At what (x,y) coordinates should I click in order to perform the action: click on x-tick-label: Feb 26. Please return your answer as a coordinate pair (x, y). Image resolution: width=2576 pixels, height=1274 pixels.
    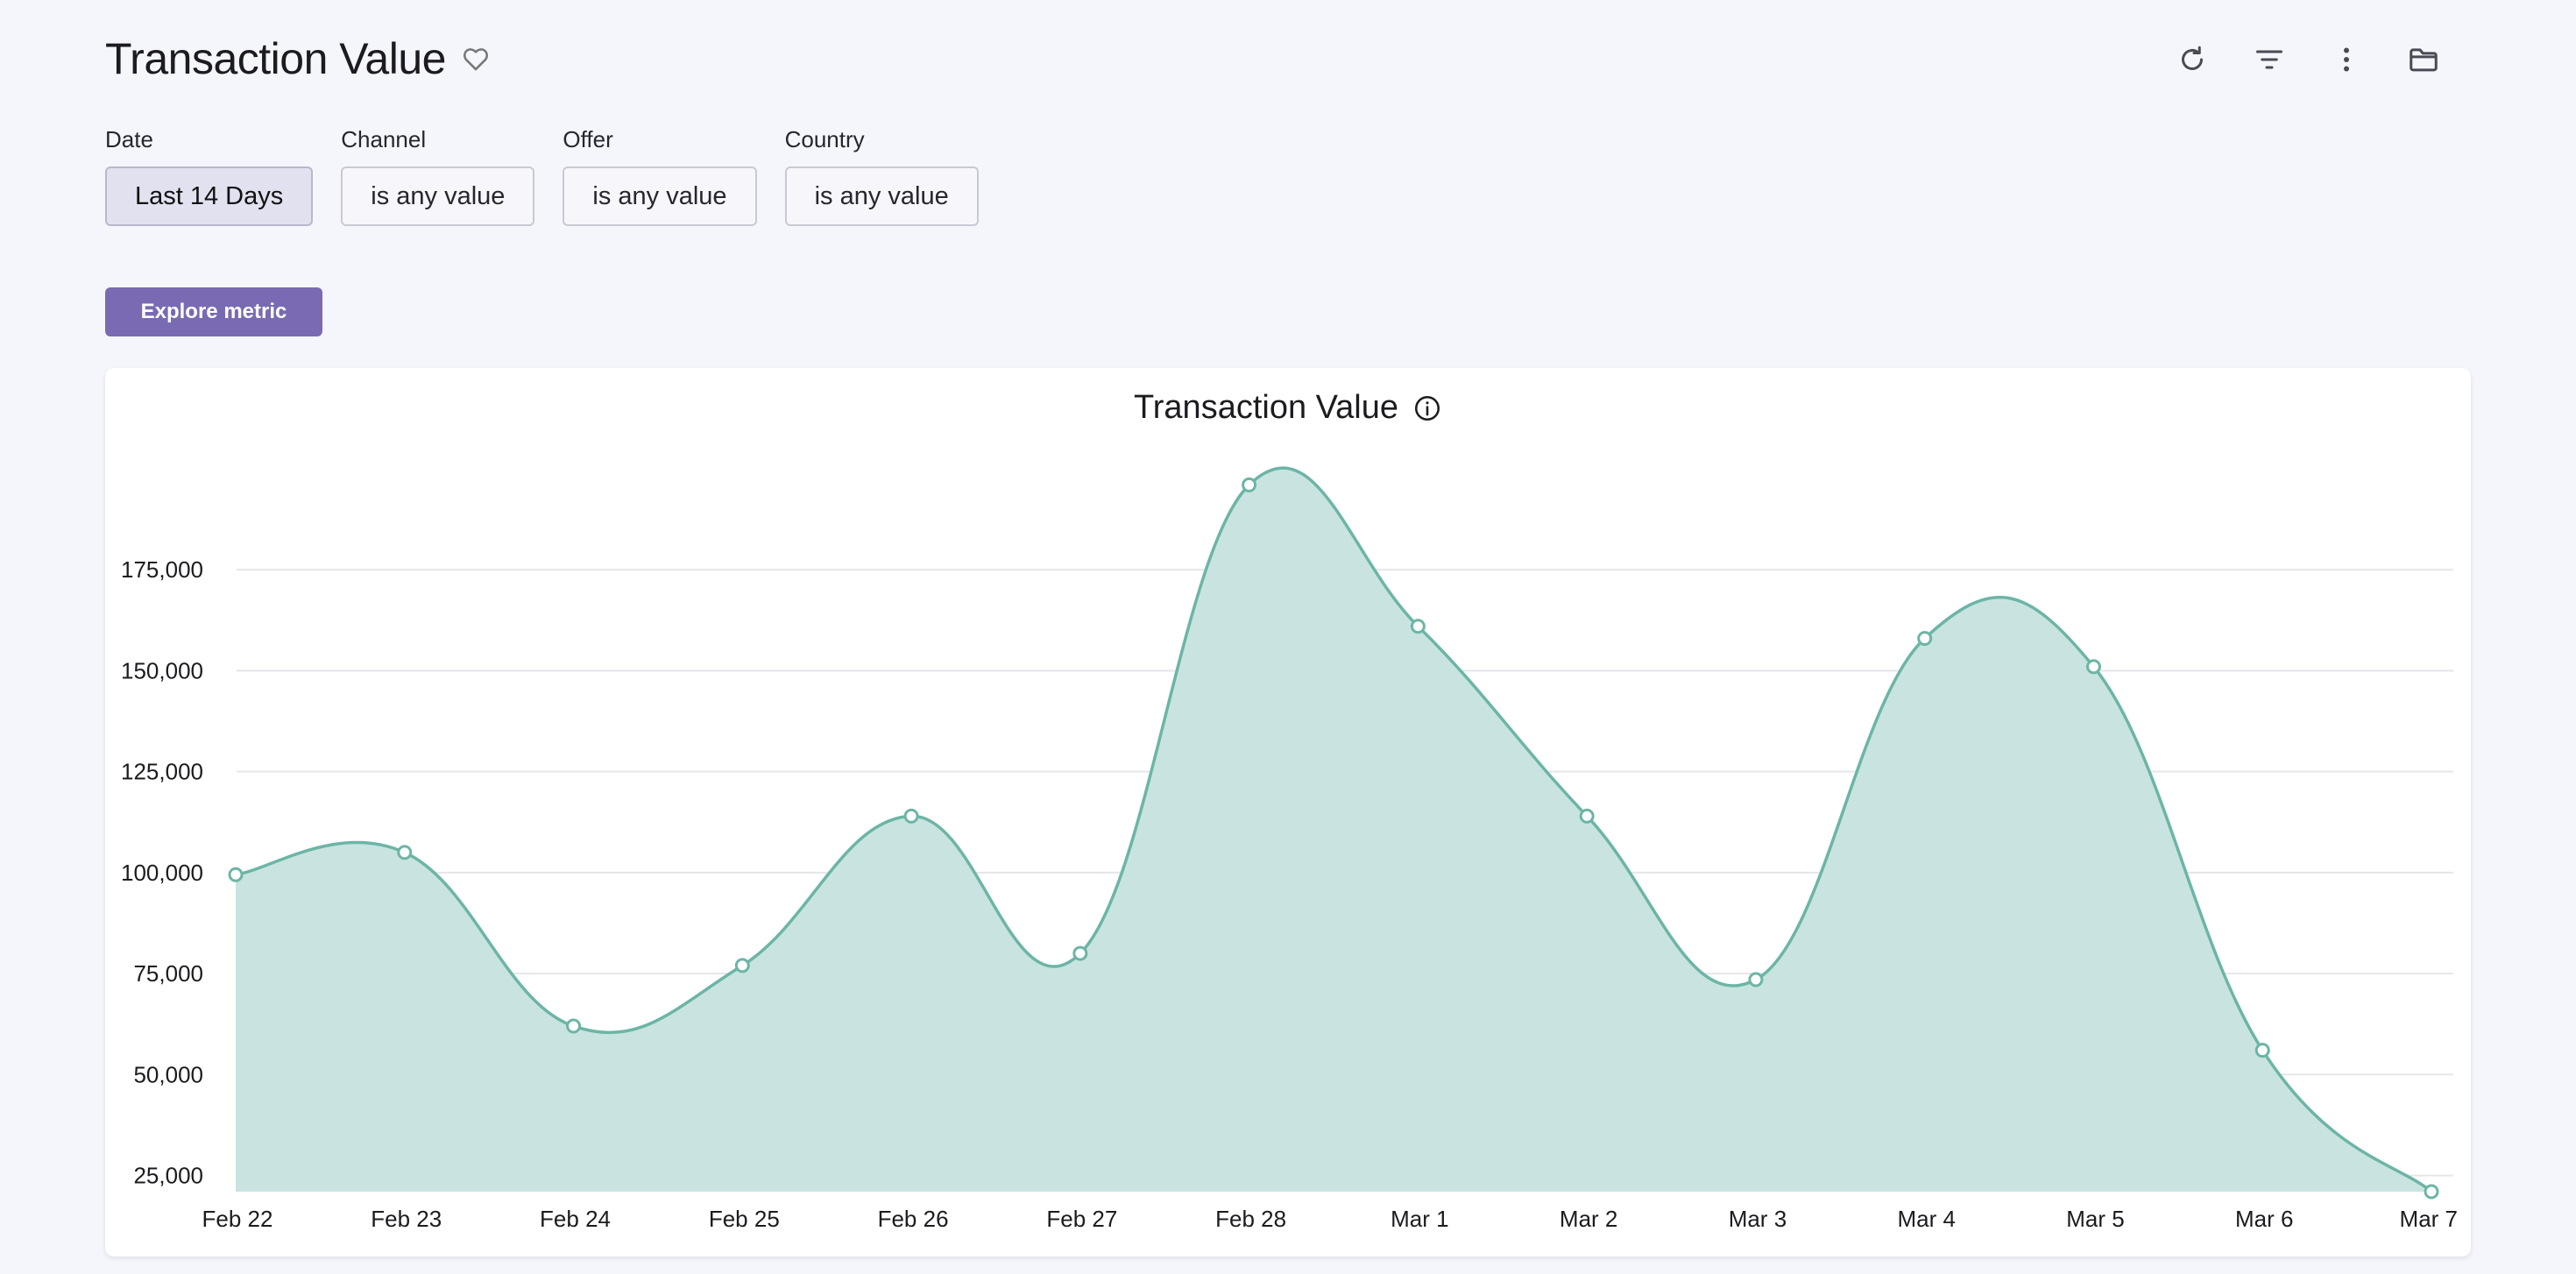
    Looking at the image, I should click on (913, 1219).